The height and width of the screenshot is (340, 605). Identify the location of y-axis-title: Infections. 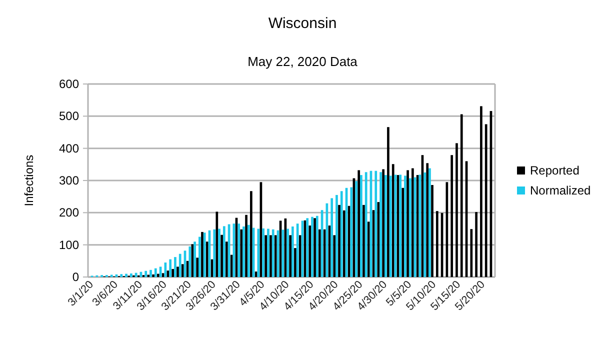
(29, 180).